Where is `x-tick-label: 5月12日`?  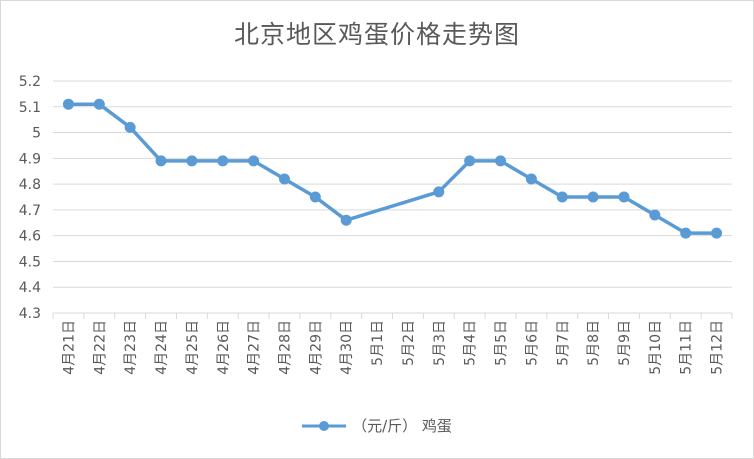
x-tick-label: 5月12日 is located at coordinates (718, 347).